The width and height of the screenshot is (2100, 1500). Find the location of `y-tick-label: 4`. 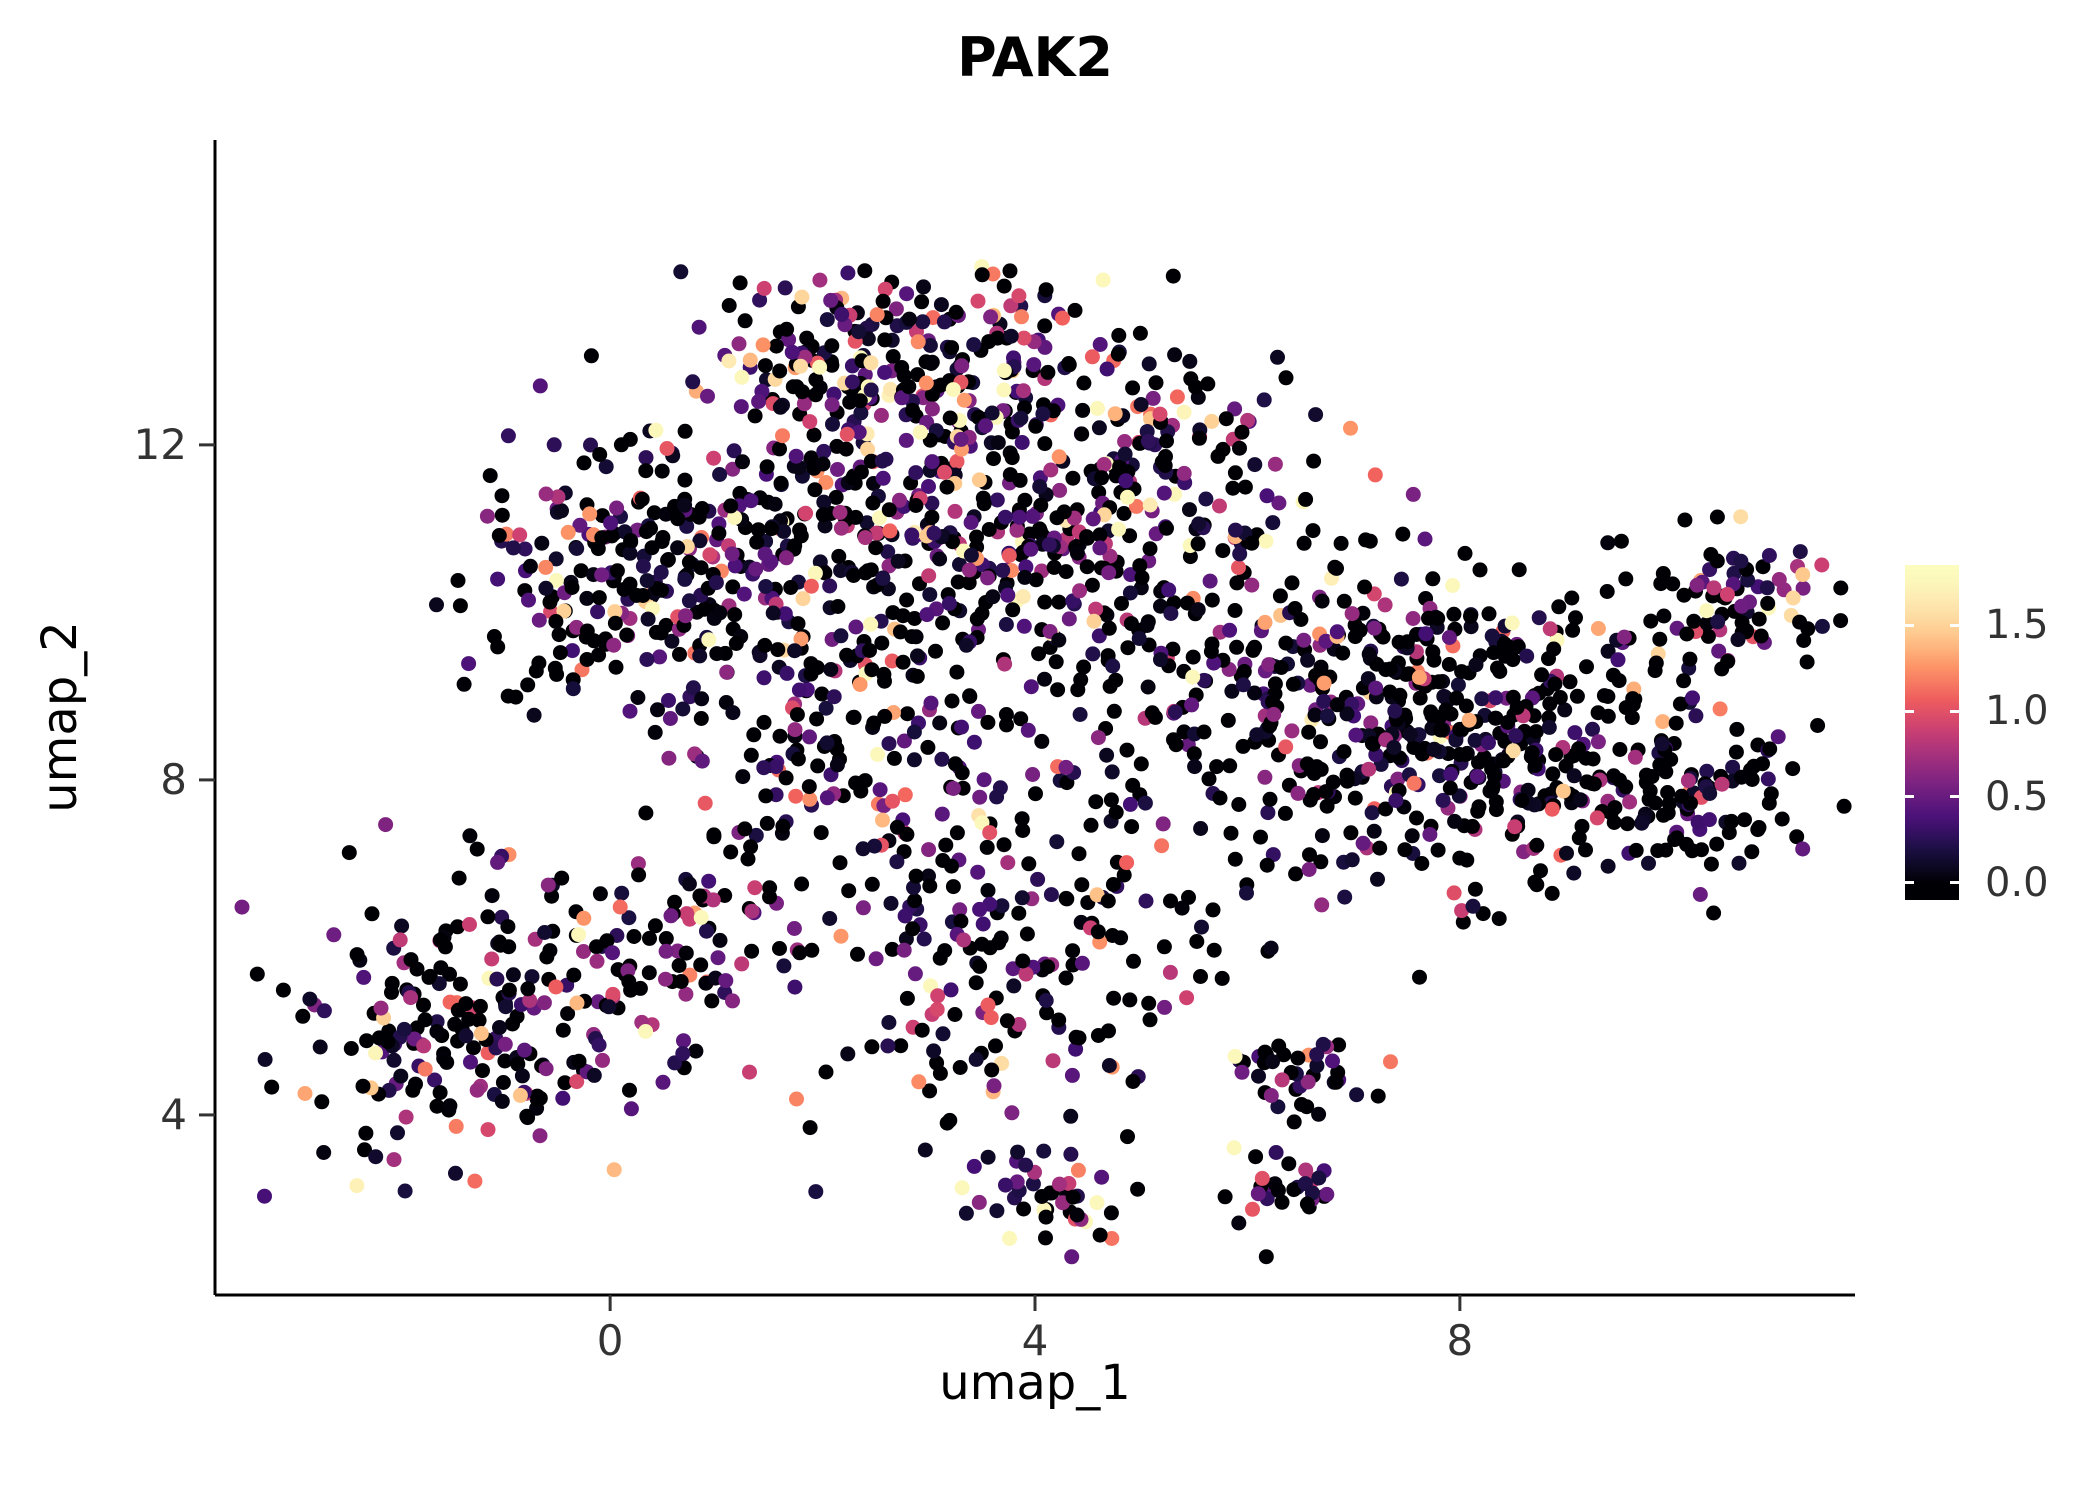

y-tick-label: 4 is located at coordinates (173, 1114).